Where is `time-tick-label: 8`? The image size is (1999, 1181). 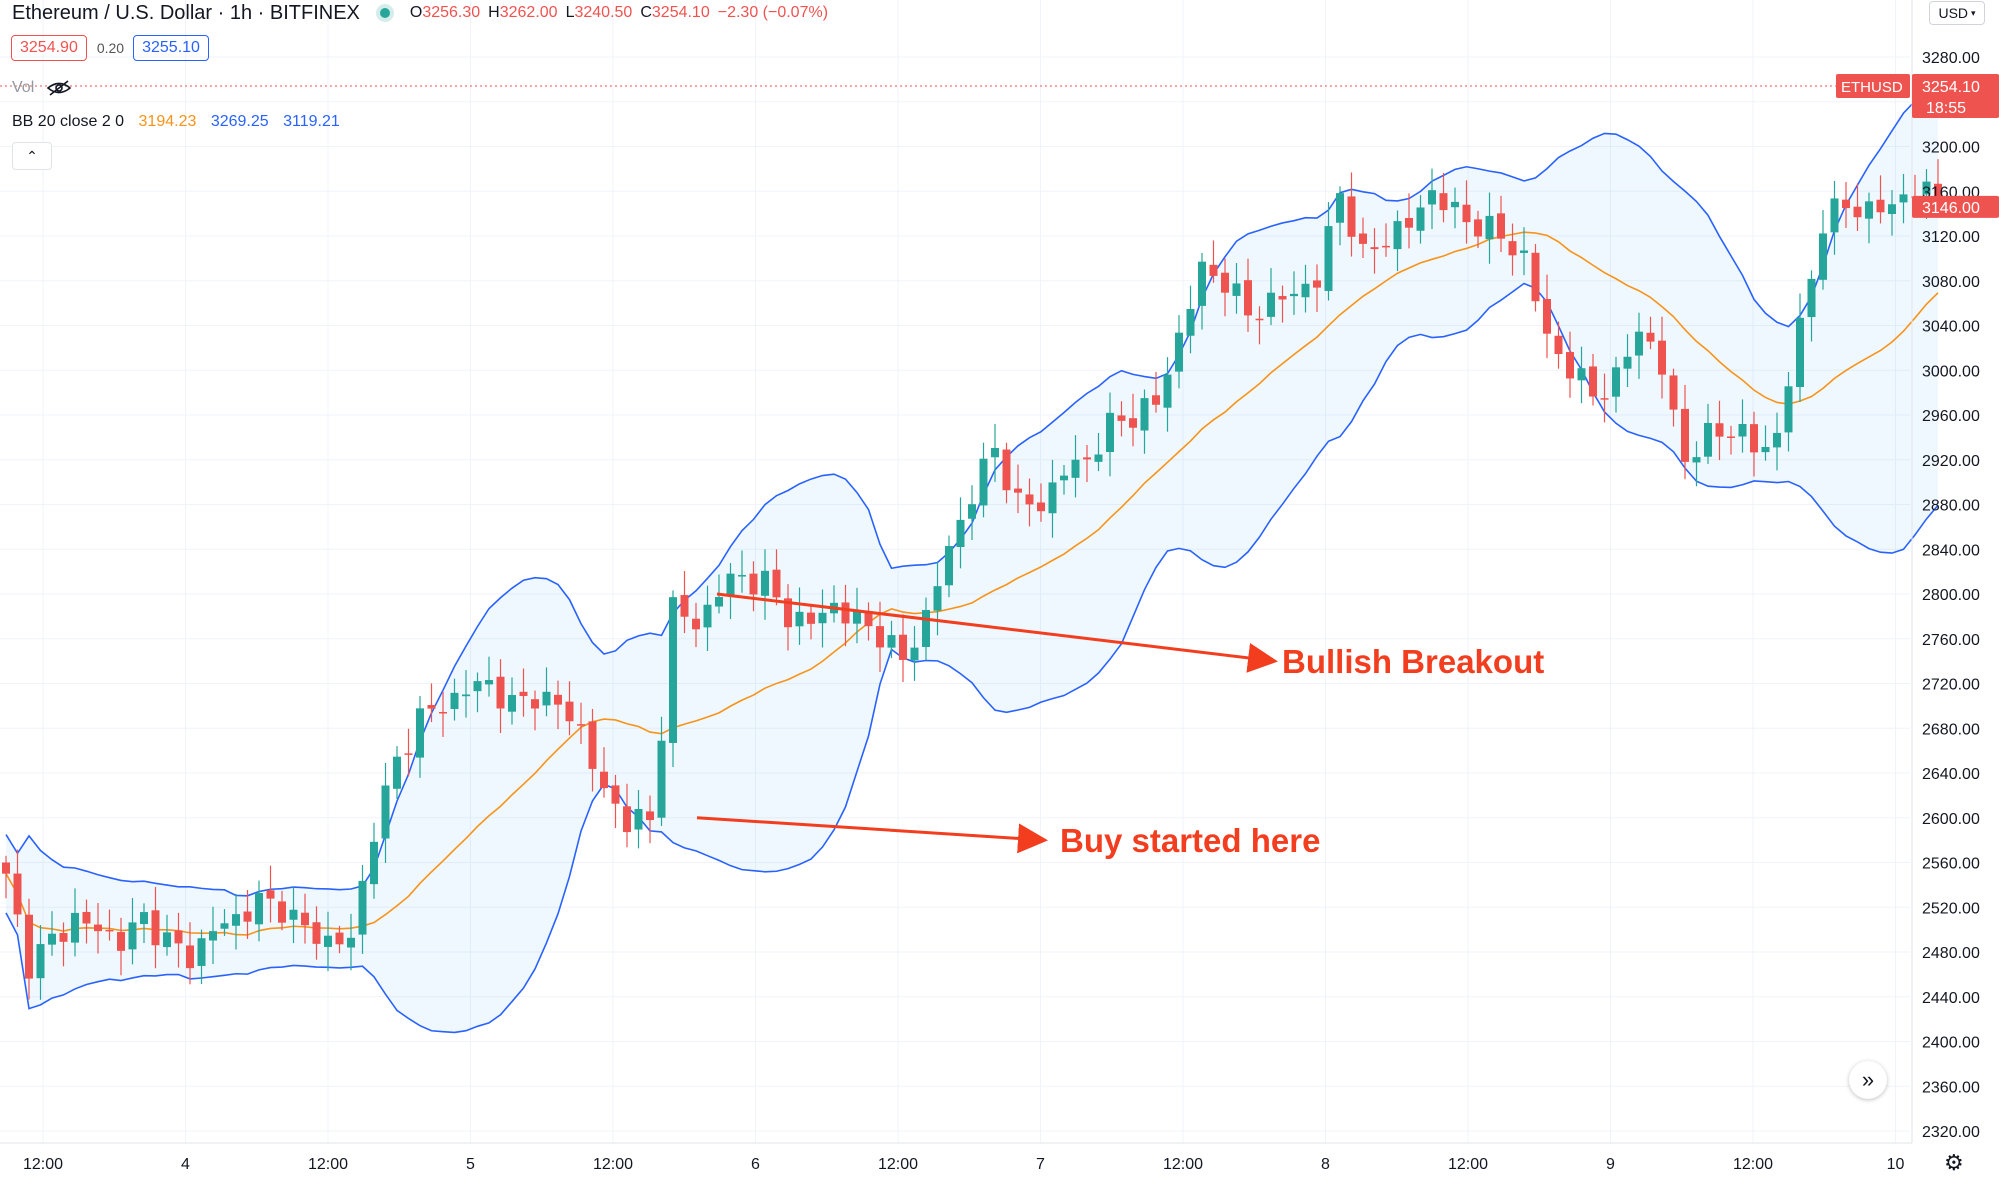 time-tick-label: 8 is located at coordinates (1325, 1164).